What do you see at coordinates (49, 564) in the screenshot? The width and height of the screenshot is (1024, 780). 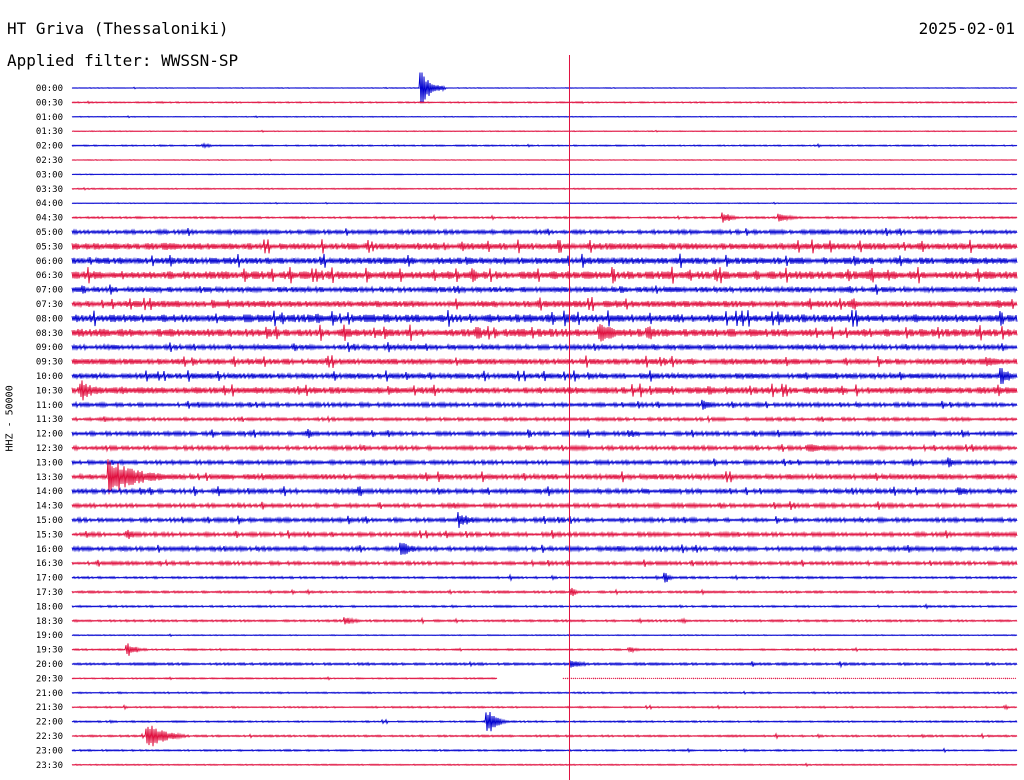 I see `row-label-1630: 16:30` at bounding box center [49, 564].